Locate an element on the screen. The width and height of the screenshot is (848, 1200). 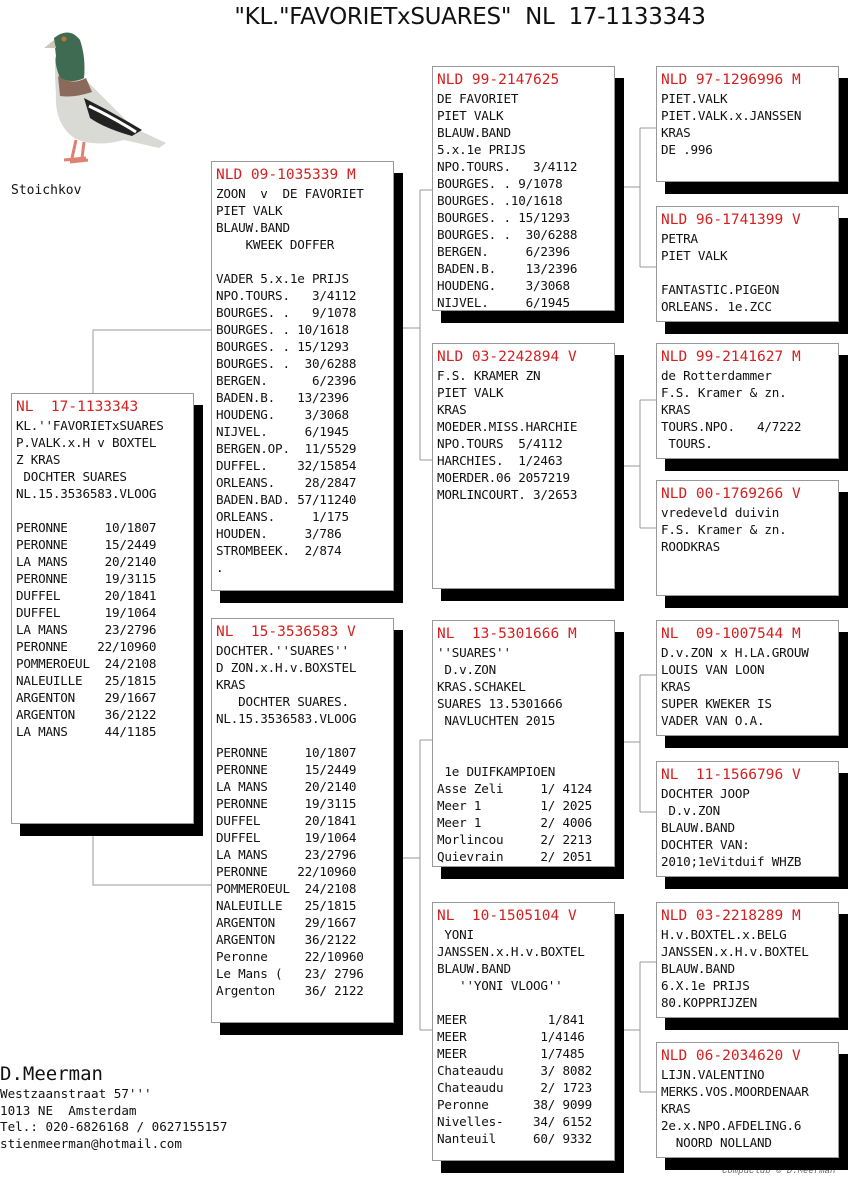
pedigree-line: Peronne 22/10960 is located at coordinates (290, 956).